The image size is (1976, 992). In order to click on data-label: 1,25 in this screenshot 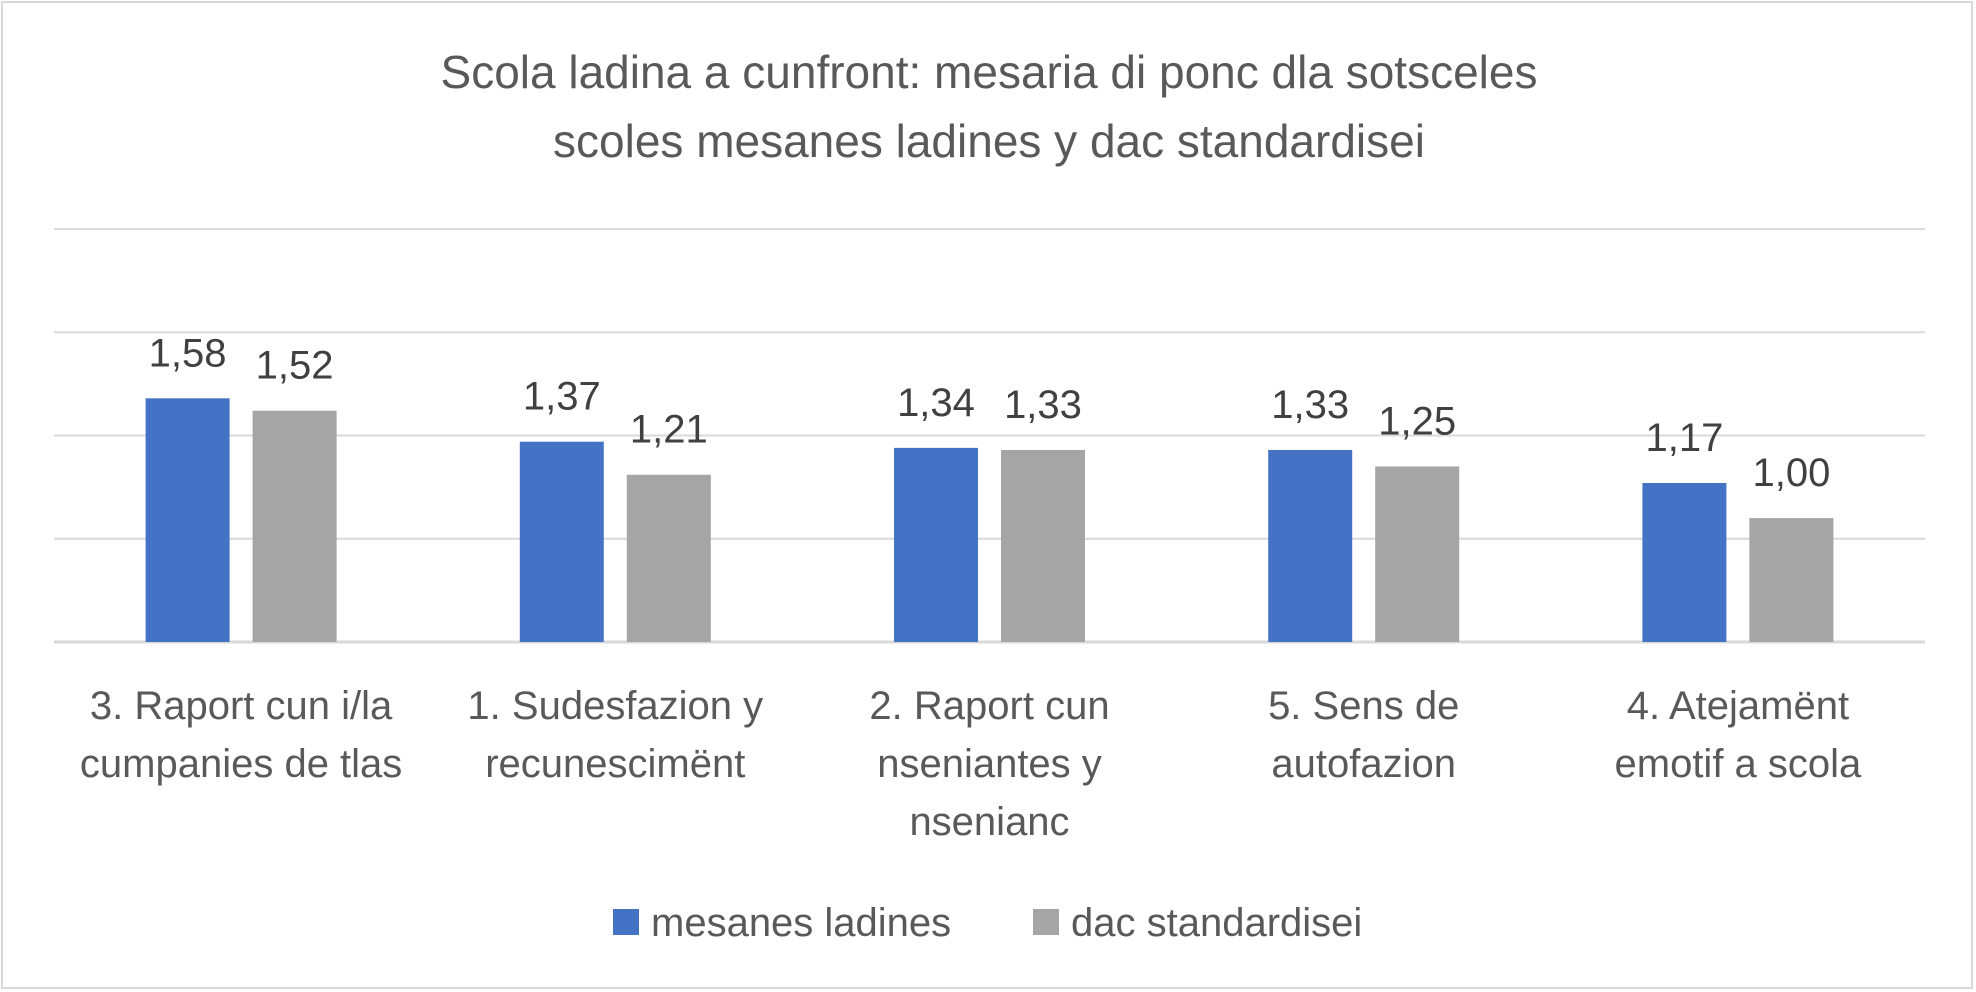, I will do `click(1417, 421)`.